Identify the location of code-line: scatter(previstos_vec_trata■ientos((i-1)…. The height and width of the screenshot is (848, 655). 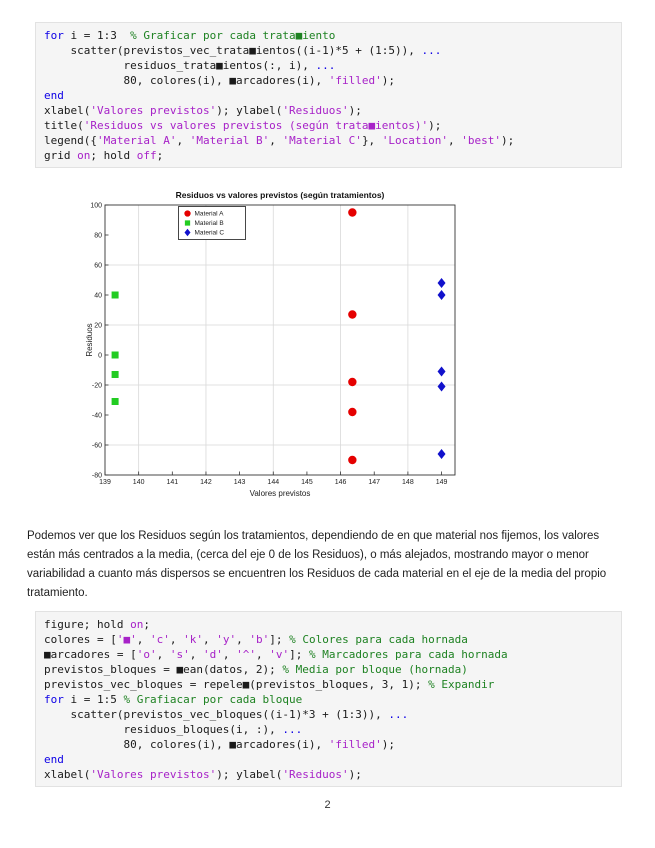
(243, 50).